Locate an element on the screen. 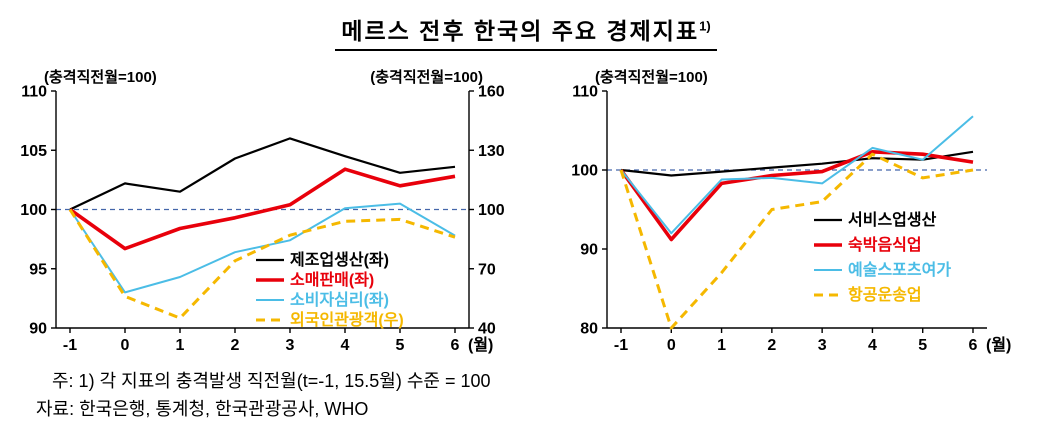  legend-label: 소매판매(좌) is located at coordinates (332, 280).